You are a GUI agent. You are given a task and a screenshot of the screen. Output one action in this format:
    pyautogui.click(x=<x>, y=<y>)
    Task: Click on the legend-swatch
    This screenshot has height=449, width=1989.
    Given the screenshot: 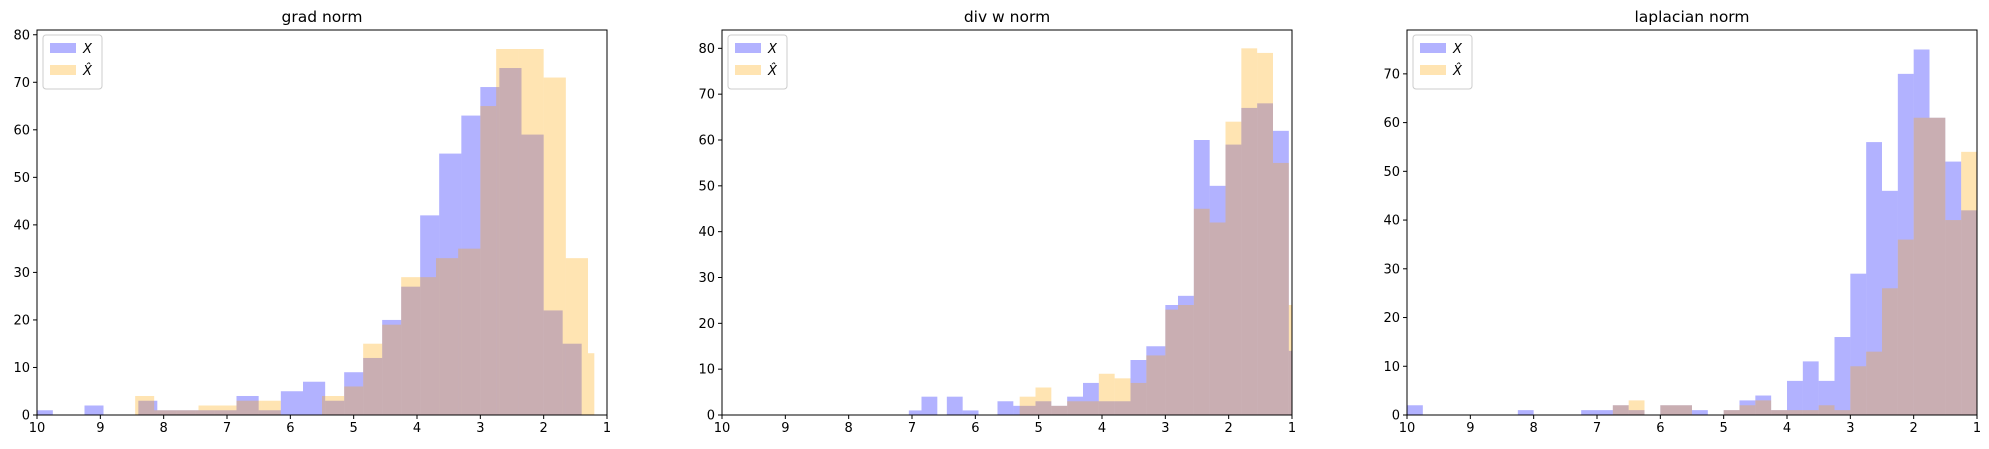 What is the action you would take?
    pyautogui.click(x=63, y=48)
    